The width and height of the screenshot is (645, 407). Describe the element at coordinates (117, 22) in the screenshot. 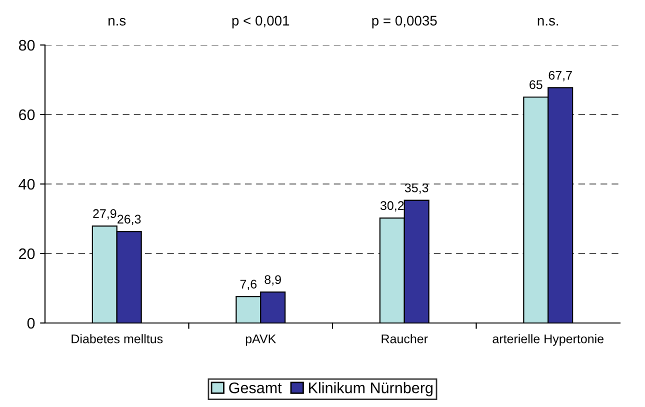

I see `text: n.s` at that location.